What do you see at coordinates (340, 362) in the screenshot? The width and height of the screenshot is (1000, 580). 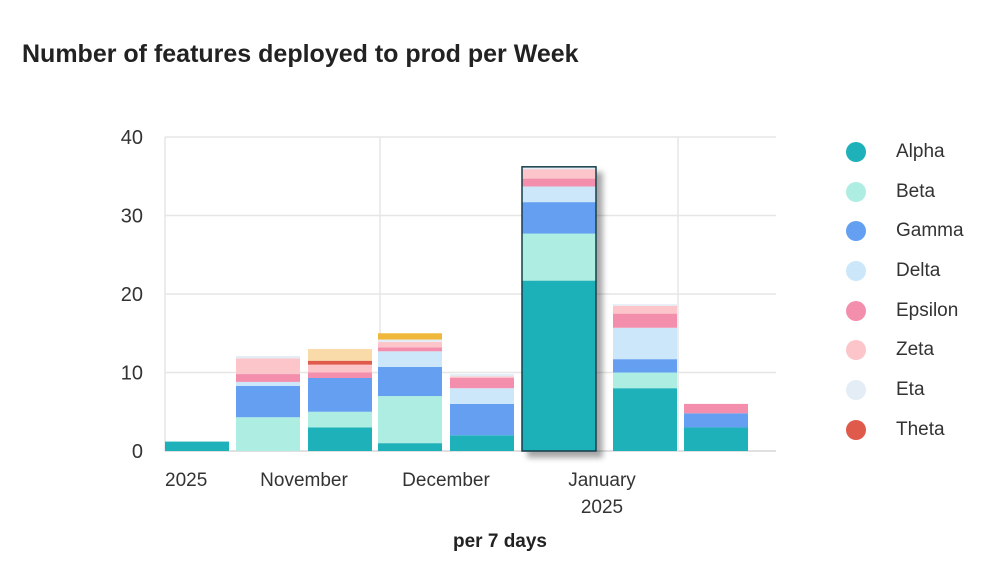 I see `bar-segment-theta` at bounding box center [340, 362].